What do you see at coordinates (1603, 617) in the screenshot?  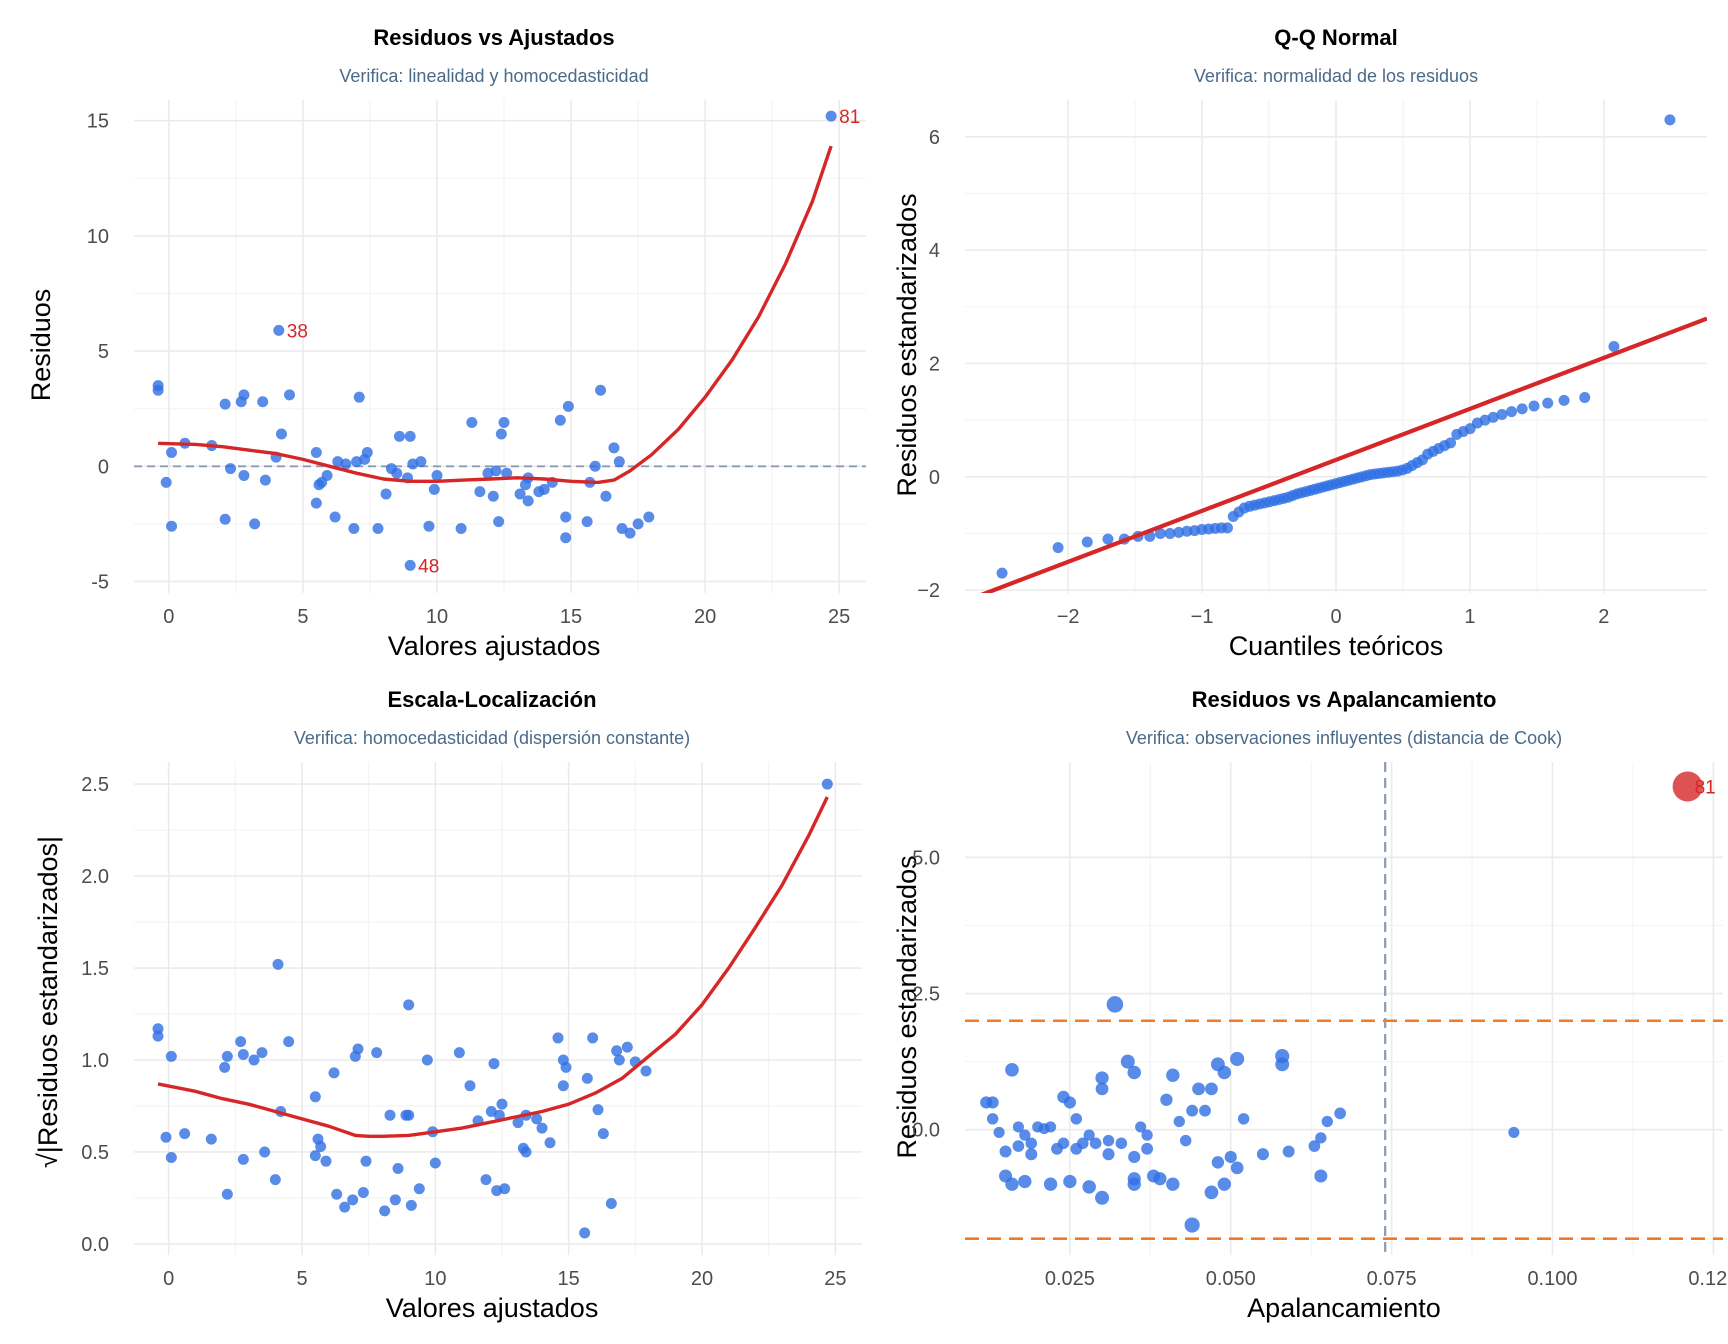 I see `x-tick-label: 2` at bounding box center [1603, 617].